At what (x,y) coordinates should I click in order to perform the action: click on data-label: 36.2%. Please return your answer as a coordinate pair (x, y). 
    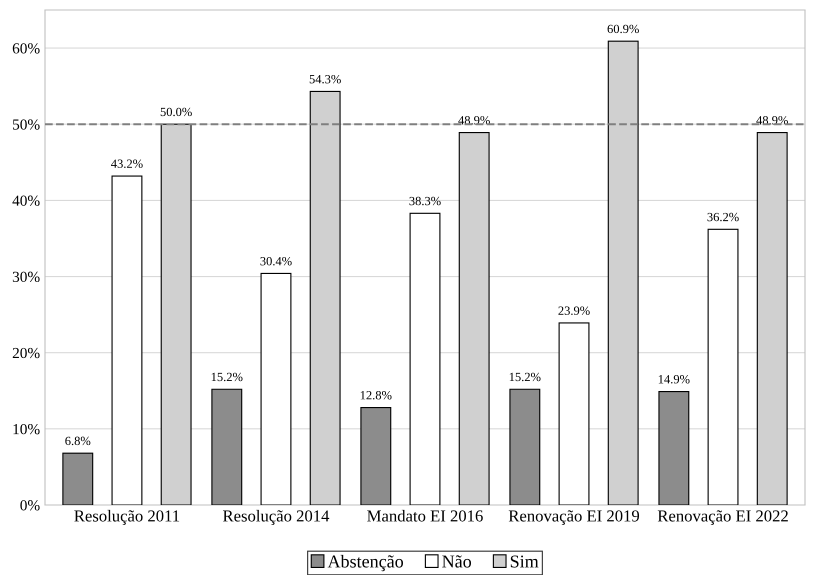
    Looking at the image, I should click on (723, 217).